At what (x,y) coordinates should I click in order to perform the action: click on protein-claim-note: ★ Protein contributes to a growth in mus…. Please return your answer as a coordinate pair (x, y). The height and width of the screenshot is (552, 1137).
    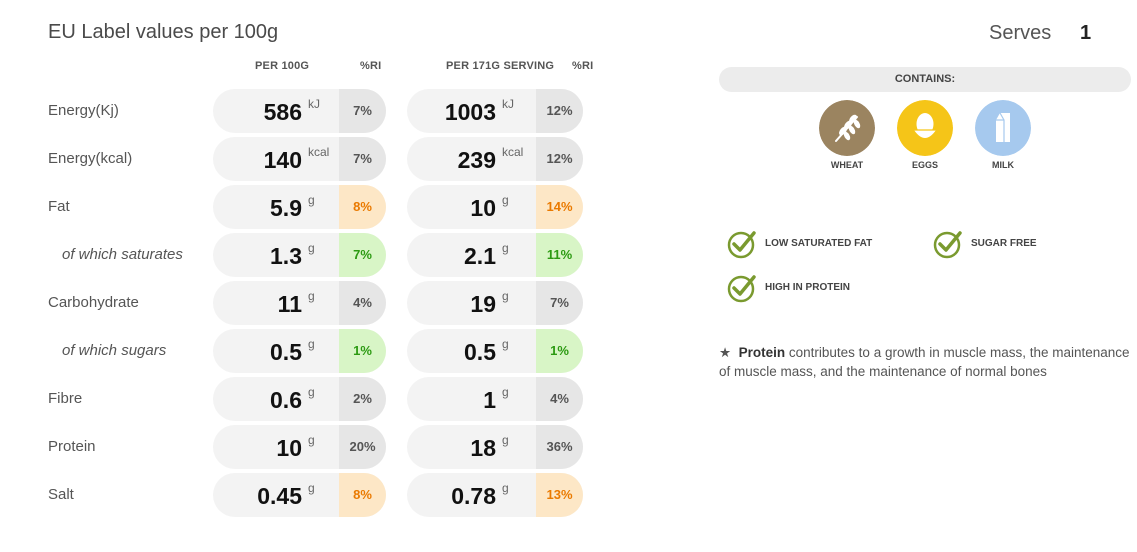
    Looking at the image, I should click on (925, 362).